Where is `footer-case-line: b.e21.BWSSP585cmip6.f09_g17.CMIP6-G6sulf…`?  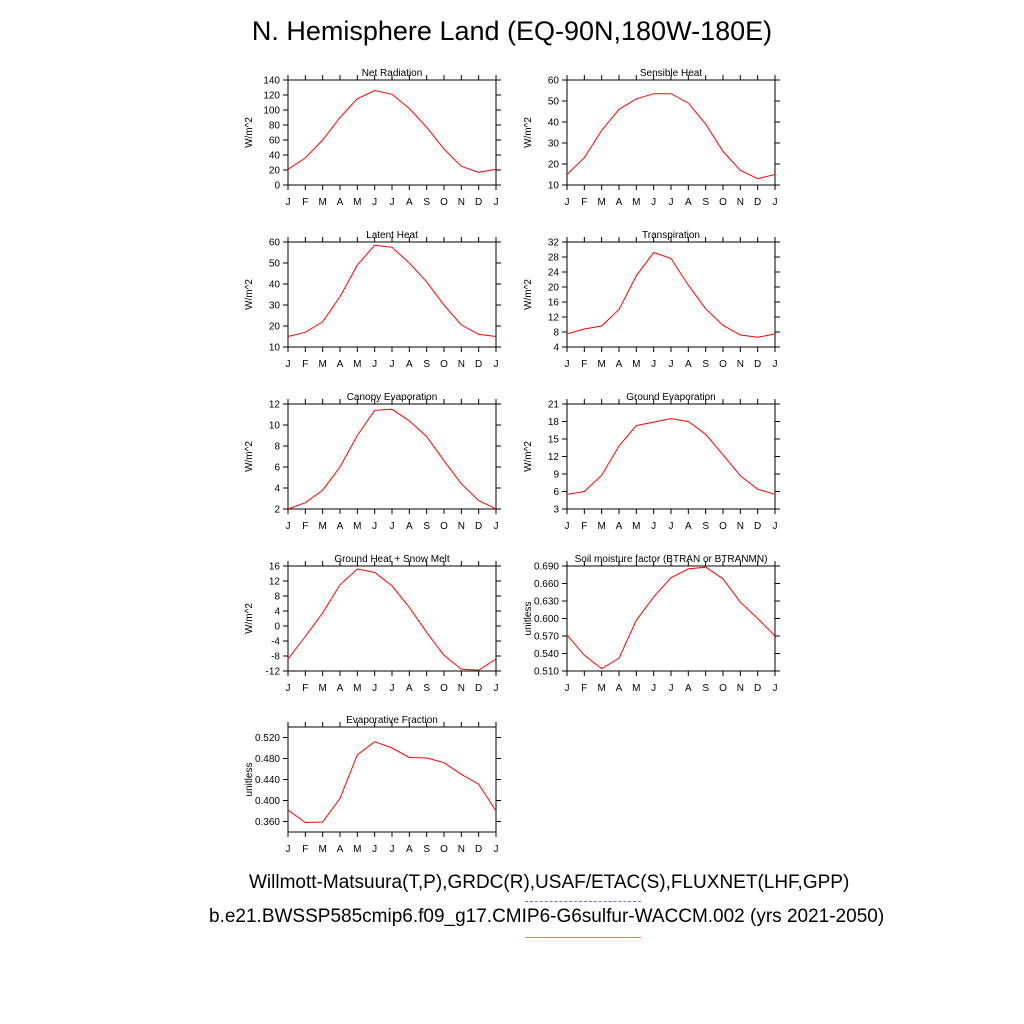
footer-case-line: b.e21.BWSSP585cmip6.f09_g17.CMIP6-G6sulf… is located at coordinates (547, 916).